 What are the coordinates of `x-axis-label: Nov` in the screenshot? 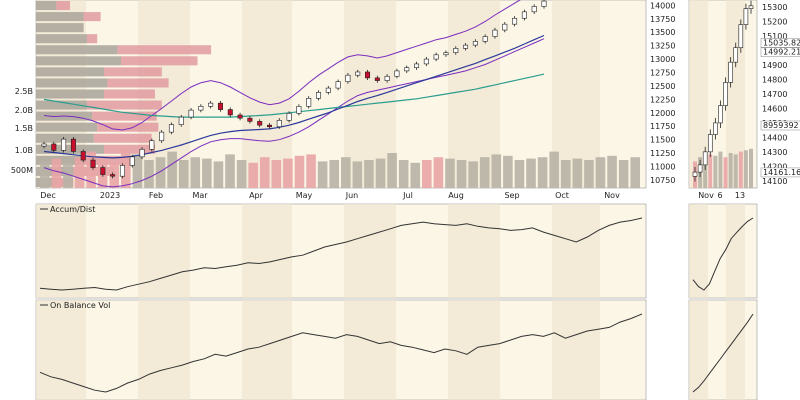 It's located at (612, 195).